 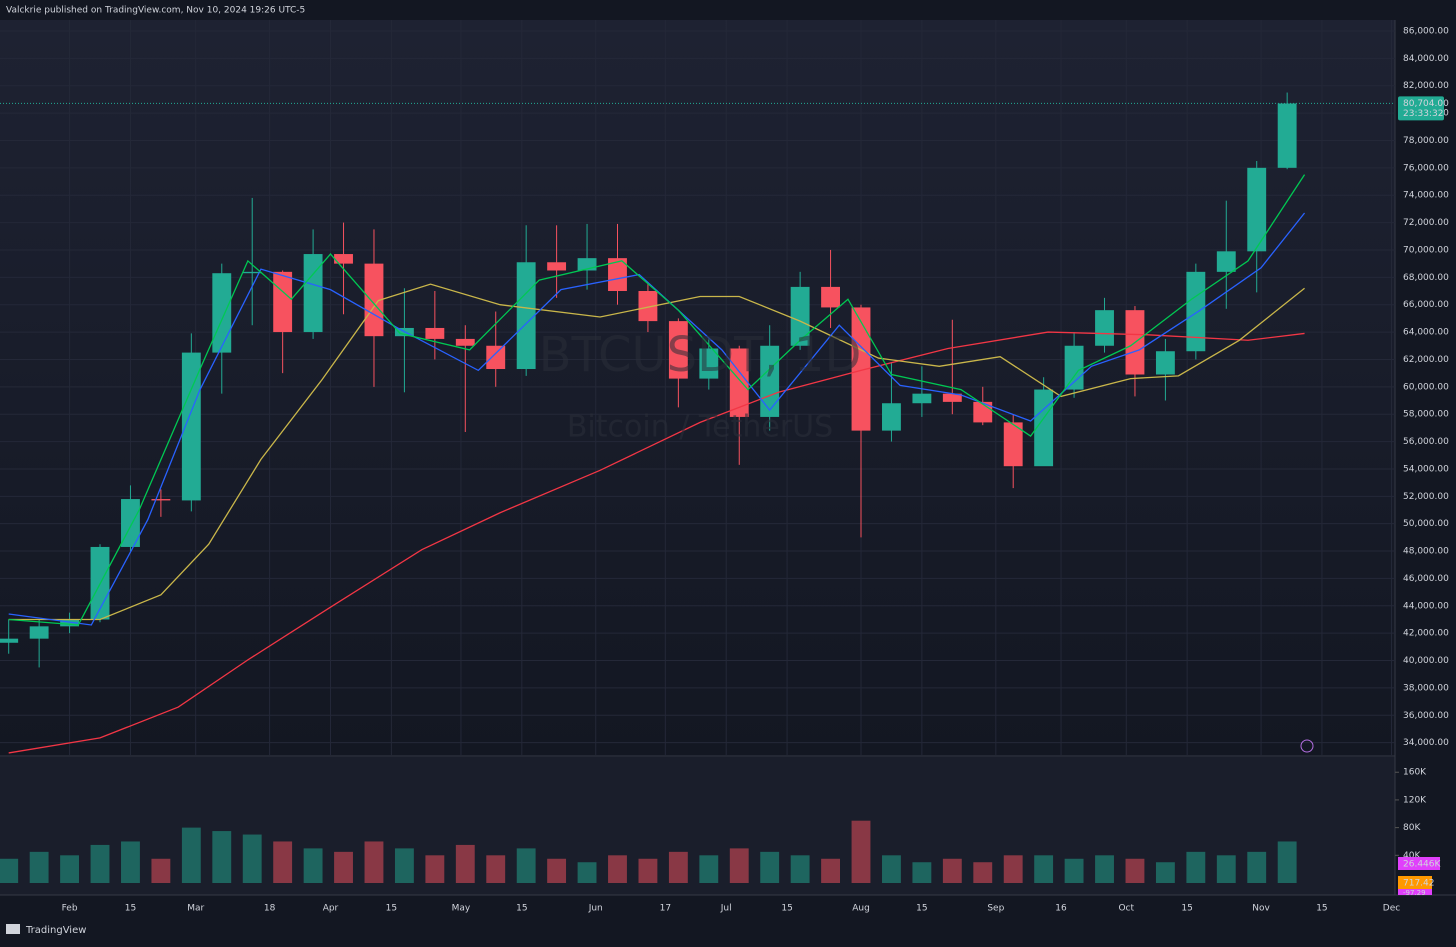 I want to click on x-tick-label: May, so click(x=461, y=909).